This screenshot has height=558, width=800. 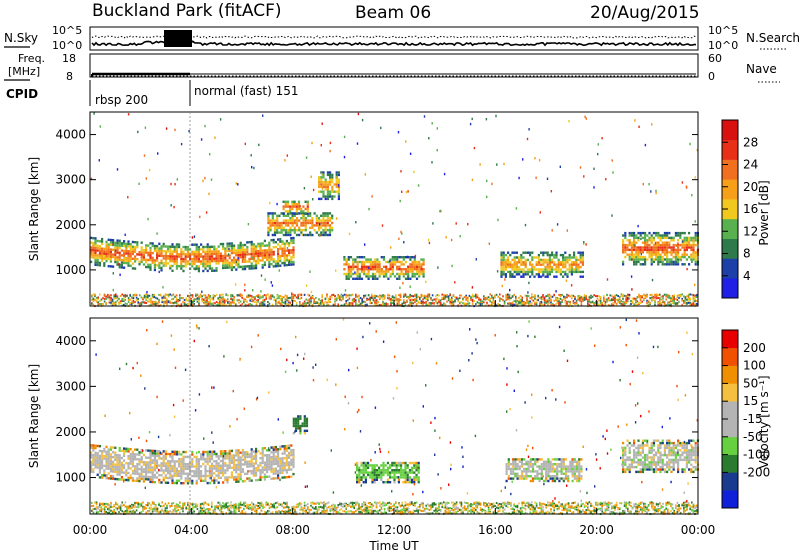 What do you see at coordinates (750, 142) in the screenshot?
I see `colorbar-tick-label: 28` at bounding box center [750, 142].